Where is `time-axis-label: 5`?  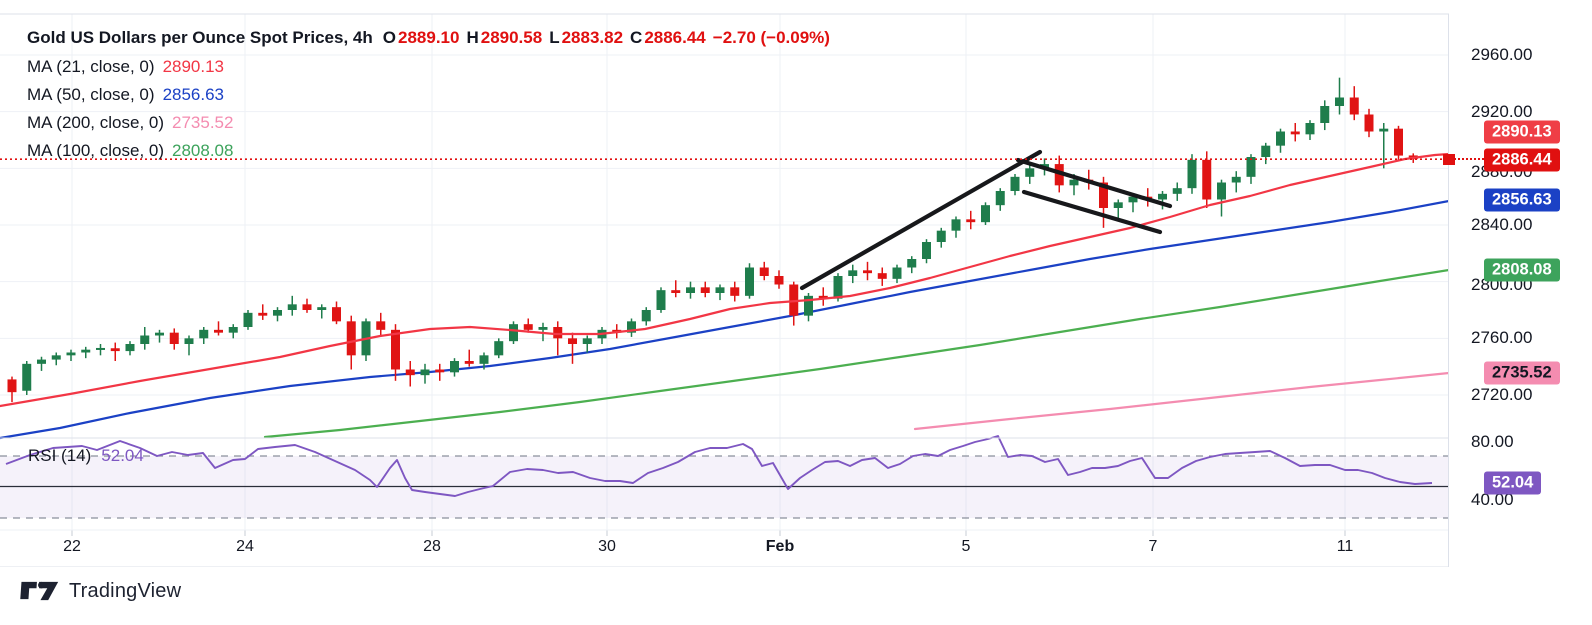 time-axis-label: 5 is located at coordinates (966, 546).